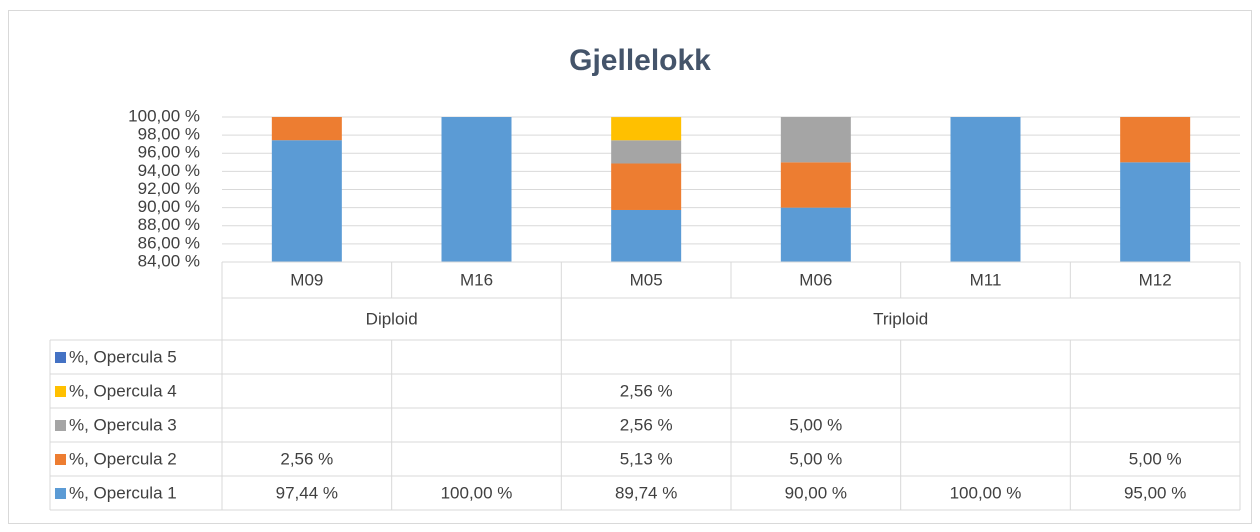 This screenshot has height=532, width=1260. I want to click on data-table-value: 90,00 %, so click(816, 492).